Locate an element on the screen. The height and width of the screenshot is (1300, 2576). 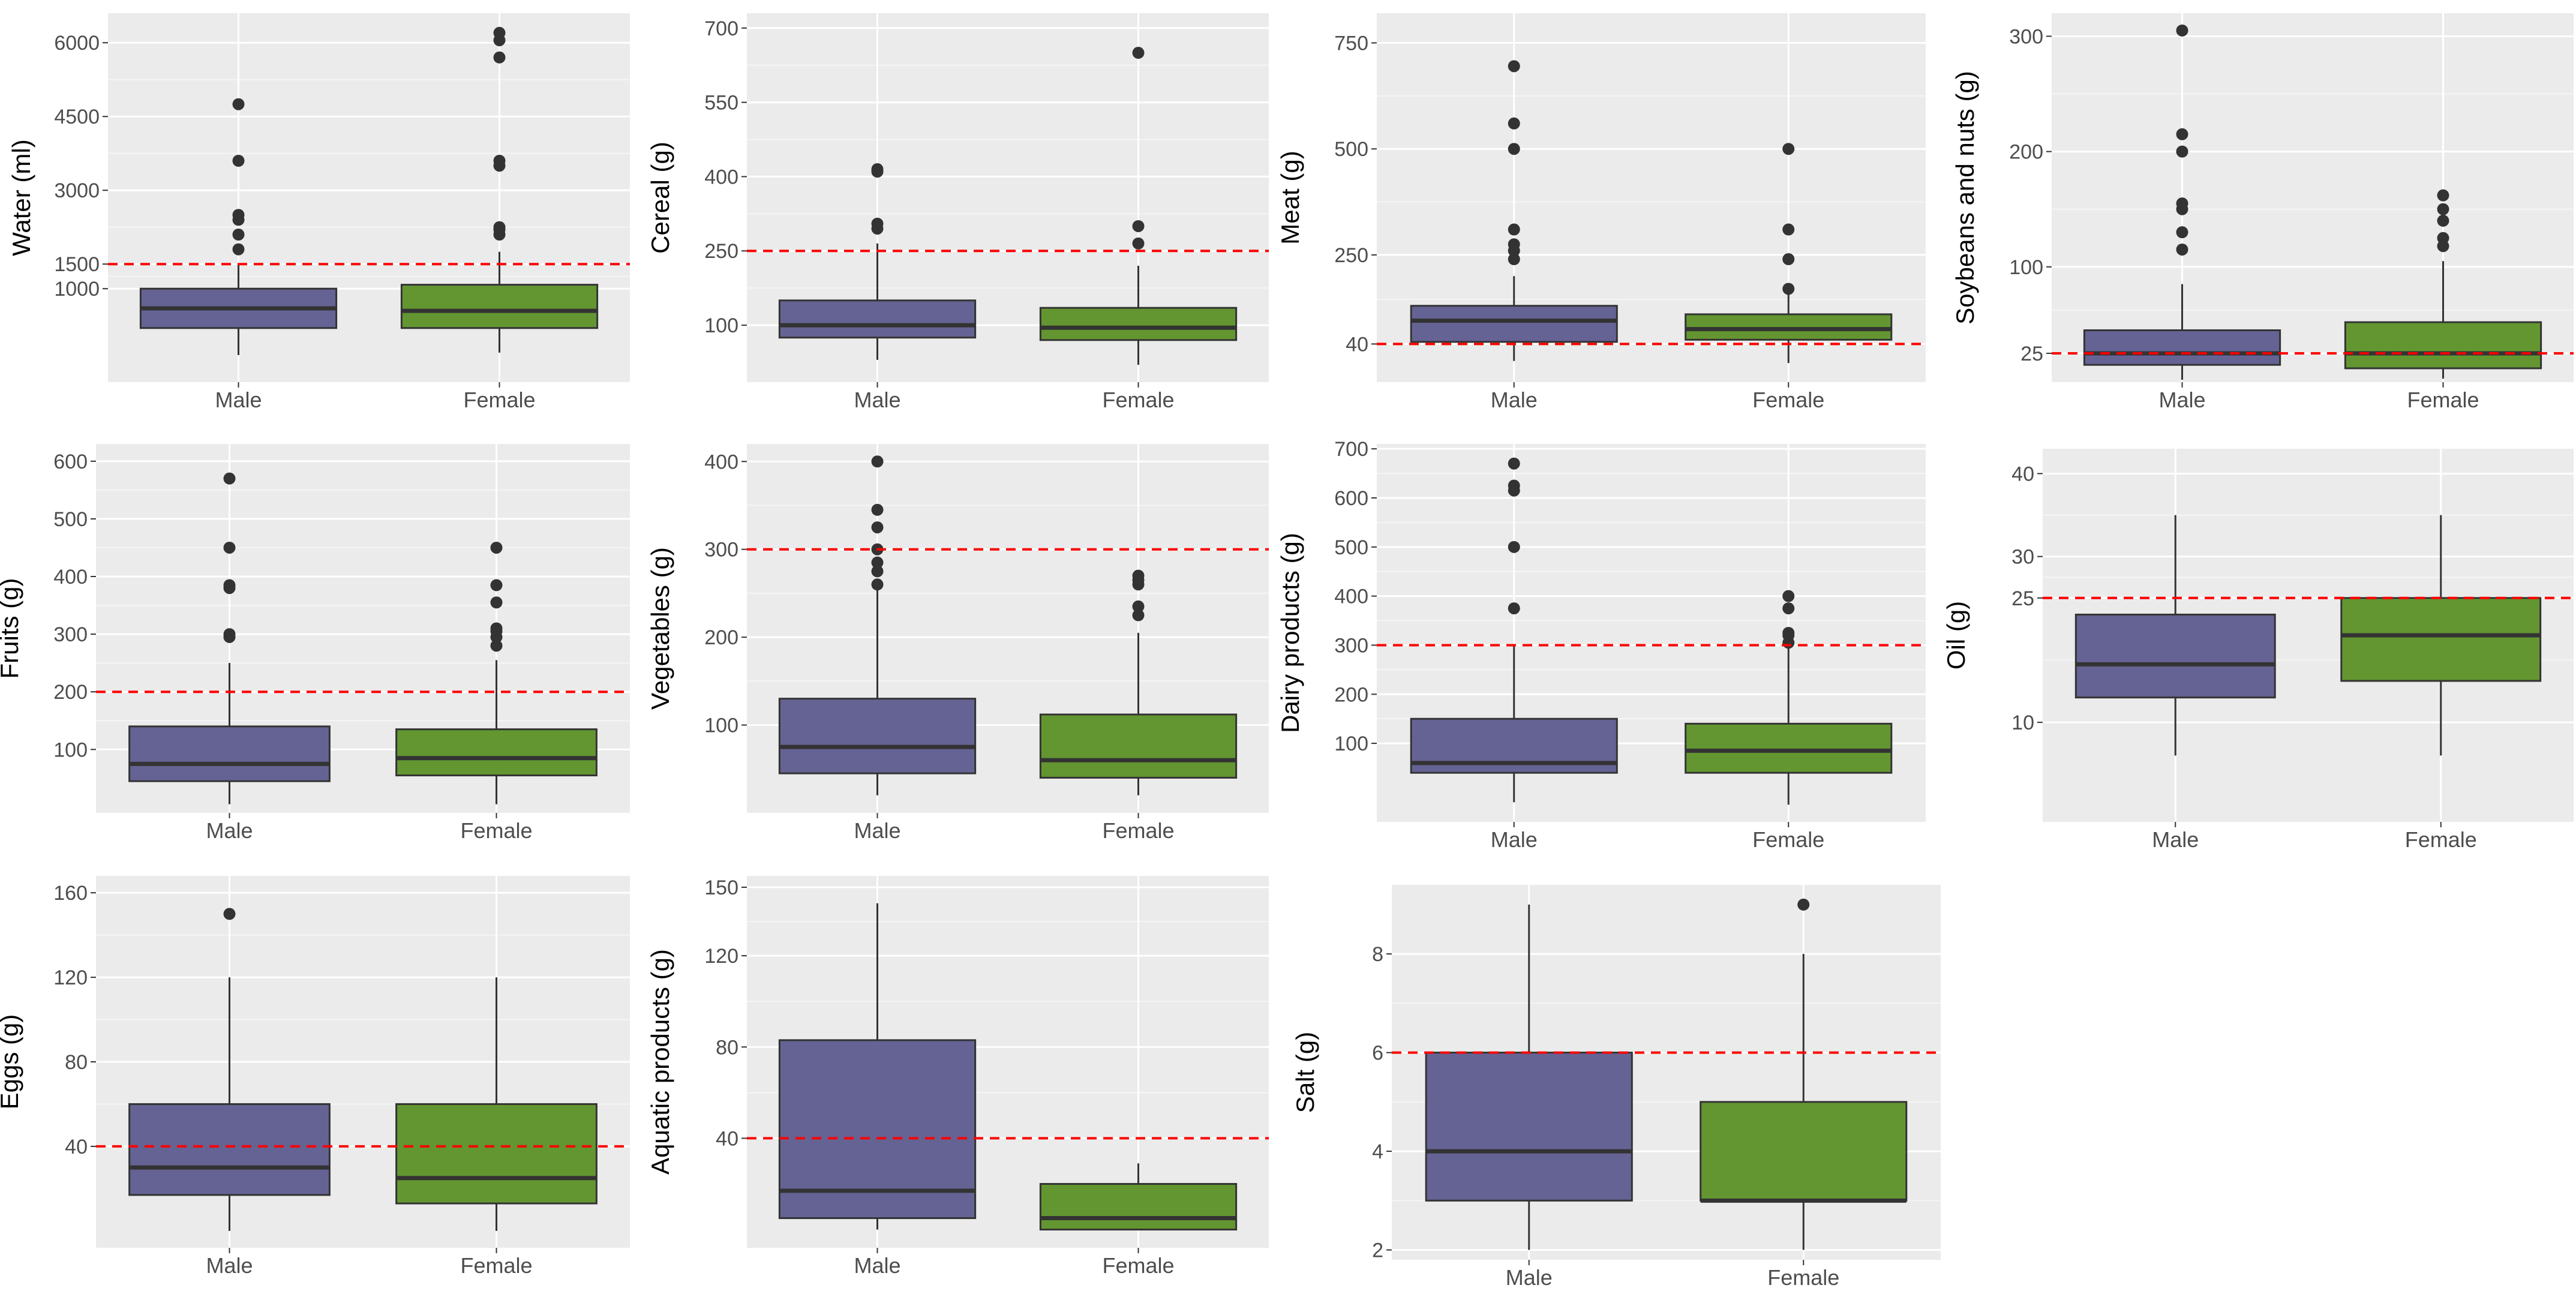
y-tick-label: 120 is located at coordinates (70, 977).